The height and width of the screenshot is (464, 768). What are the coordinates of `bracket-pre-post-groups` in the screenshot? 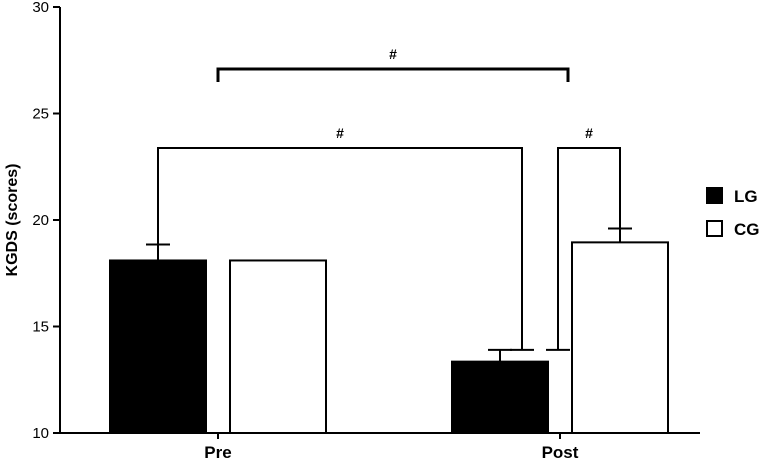 It's located at (393, 74).